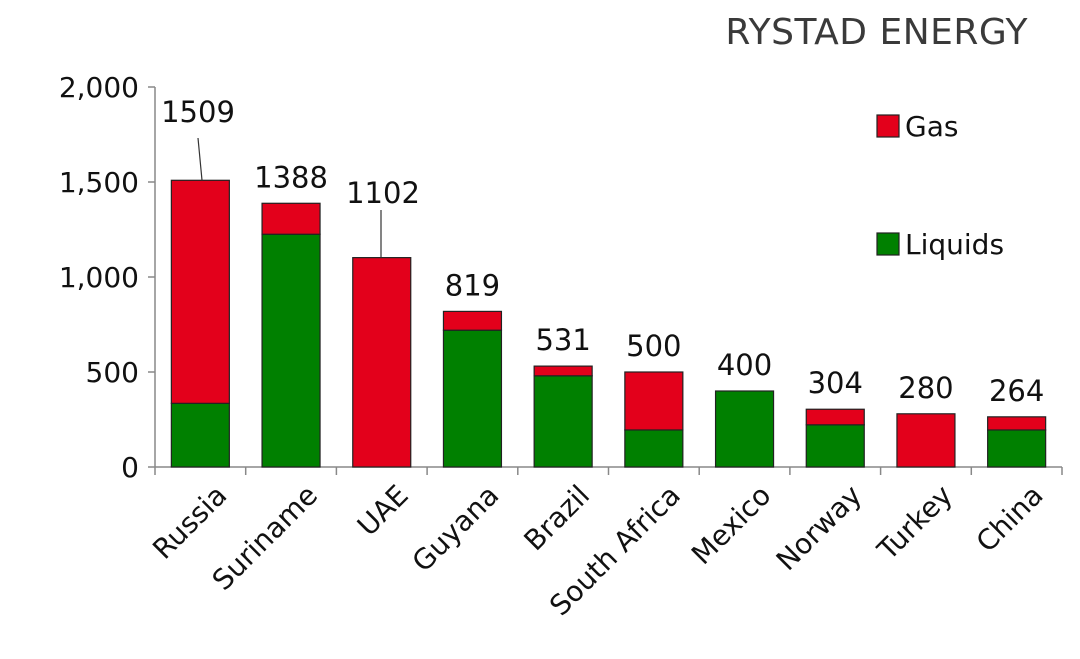  I want to click on x-tick-label: Russia, so click(189, 522).